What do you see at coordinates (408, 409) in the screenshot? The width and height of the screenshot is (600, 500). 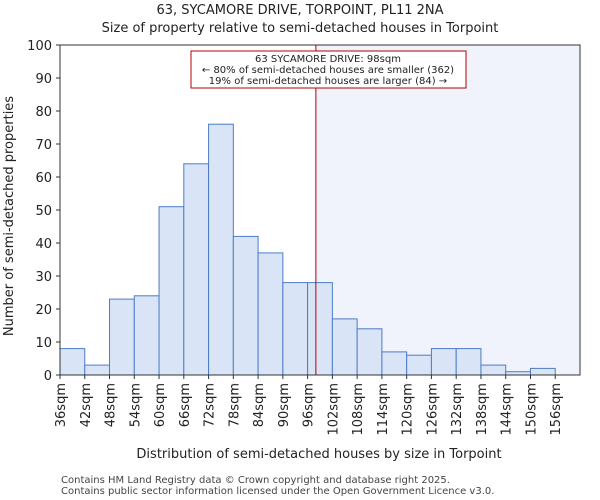 I see `x-tick-label-120sqm: 120sqm` at bounding box center [408, 409].